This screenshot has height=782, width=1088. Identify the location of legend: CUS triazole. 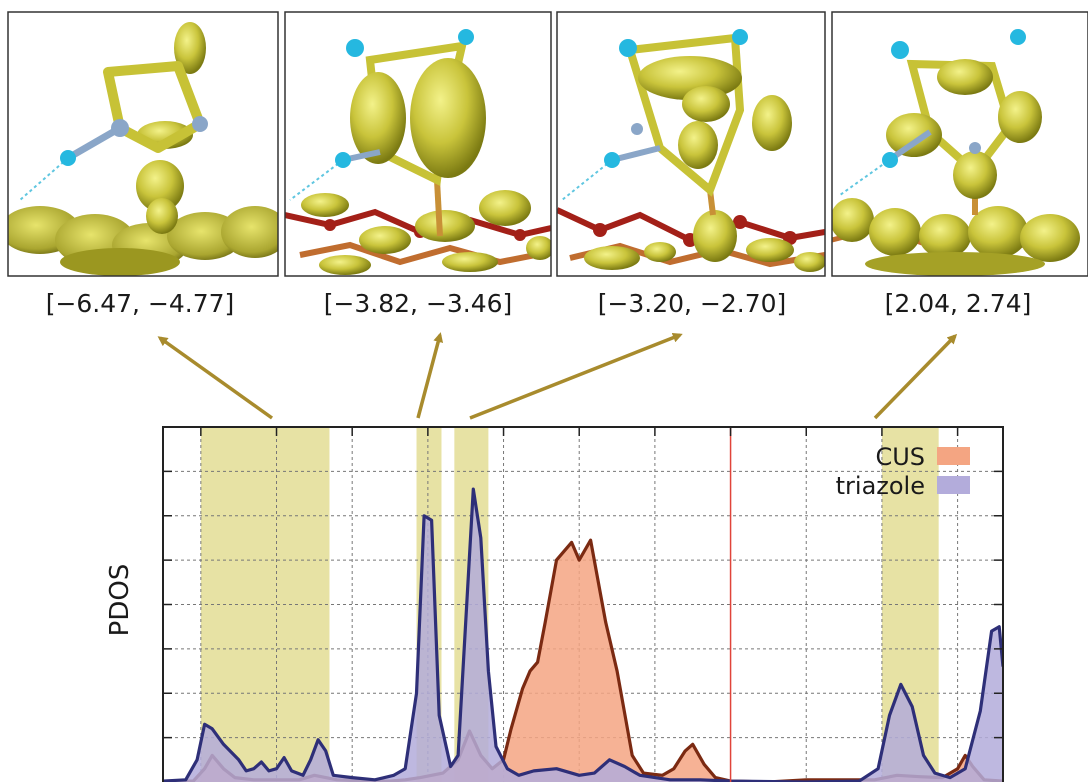
(903, 471).